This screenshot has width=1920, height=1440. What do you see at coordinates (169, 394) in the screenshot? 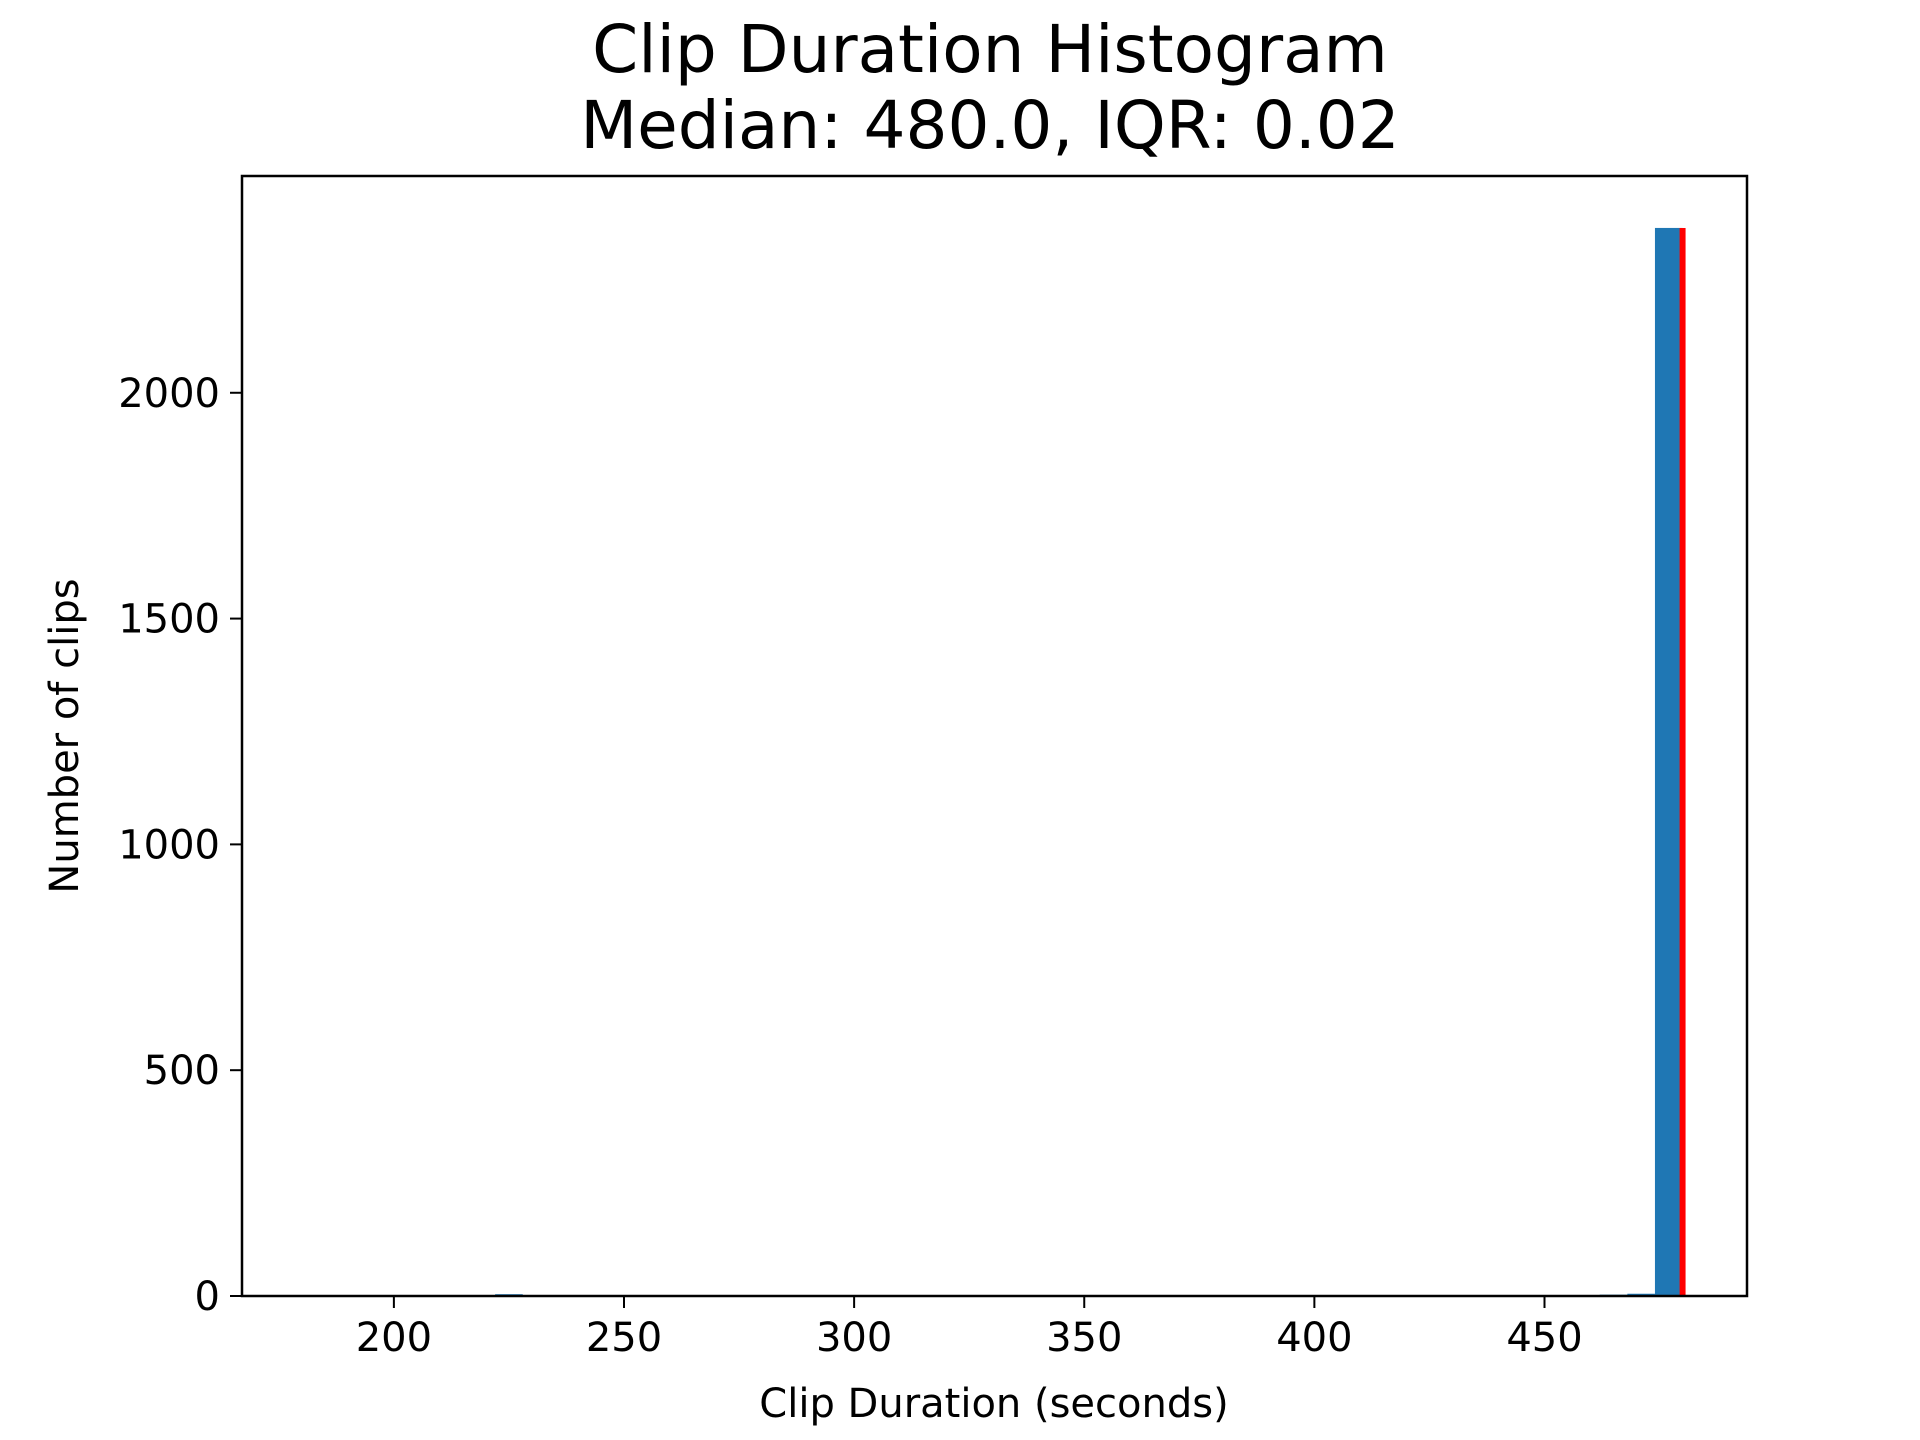
I see `y-tick-label: 2000` at bounding box center [169, 394].